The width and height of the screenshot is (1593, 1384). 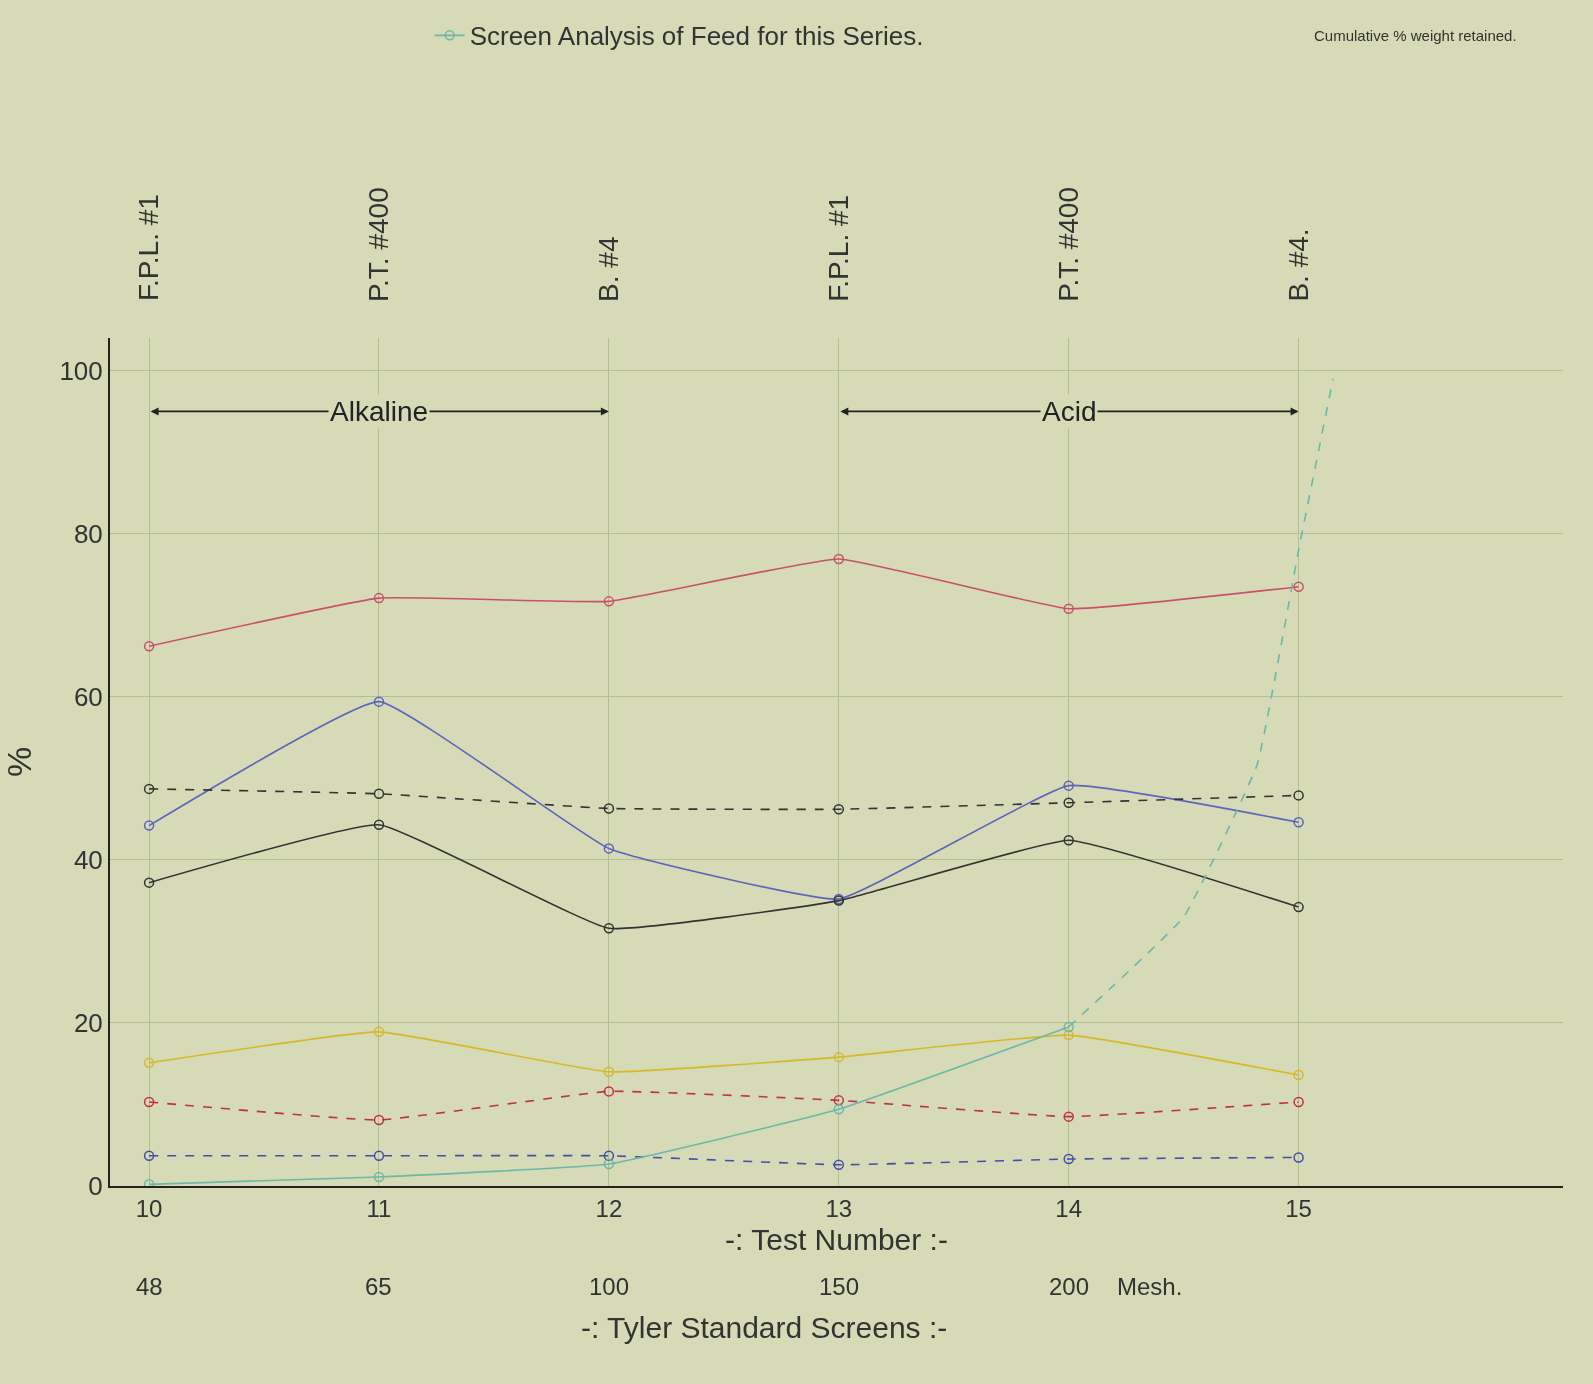 I want to click on text: 48, so click(x=149, y=1286).